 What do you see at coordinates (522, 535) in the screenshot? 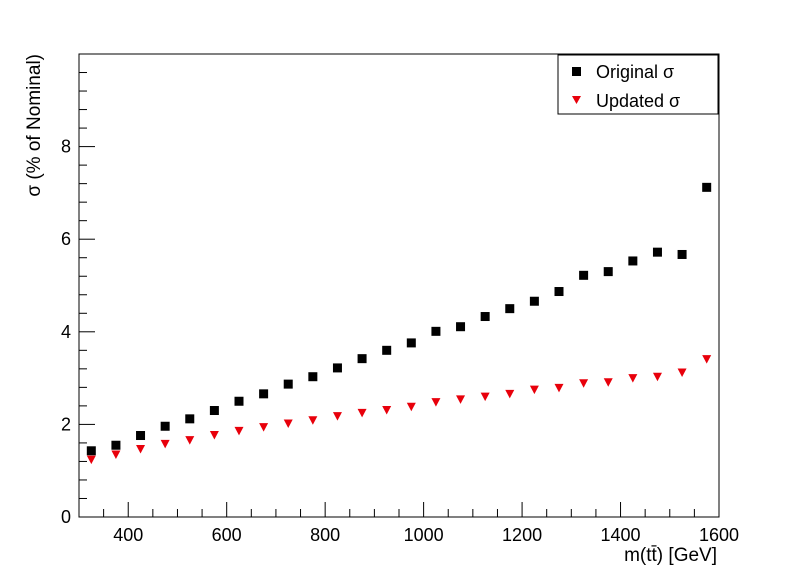
I see `x-tick-label: 1200` at bounding box center [522, 535].